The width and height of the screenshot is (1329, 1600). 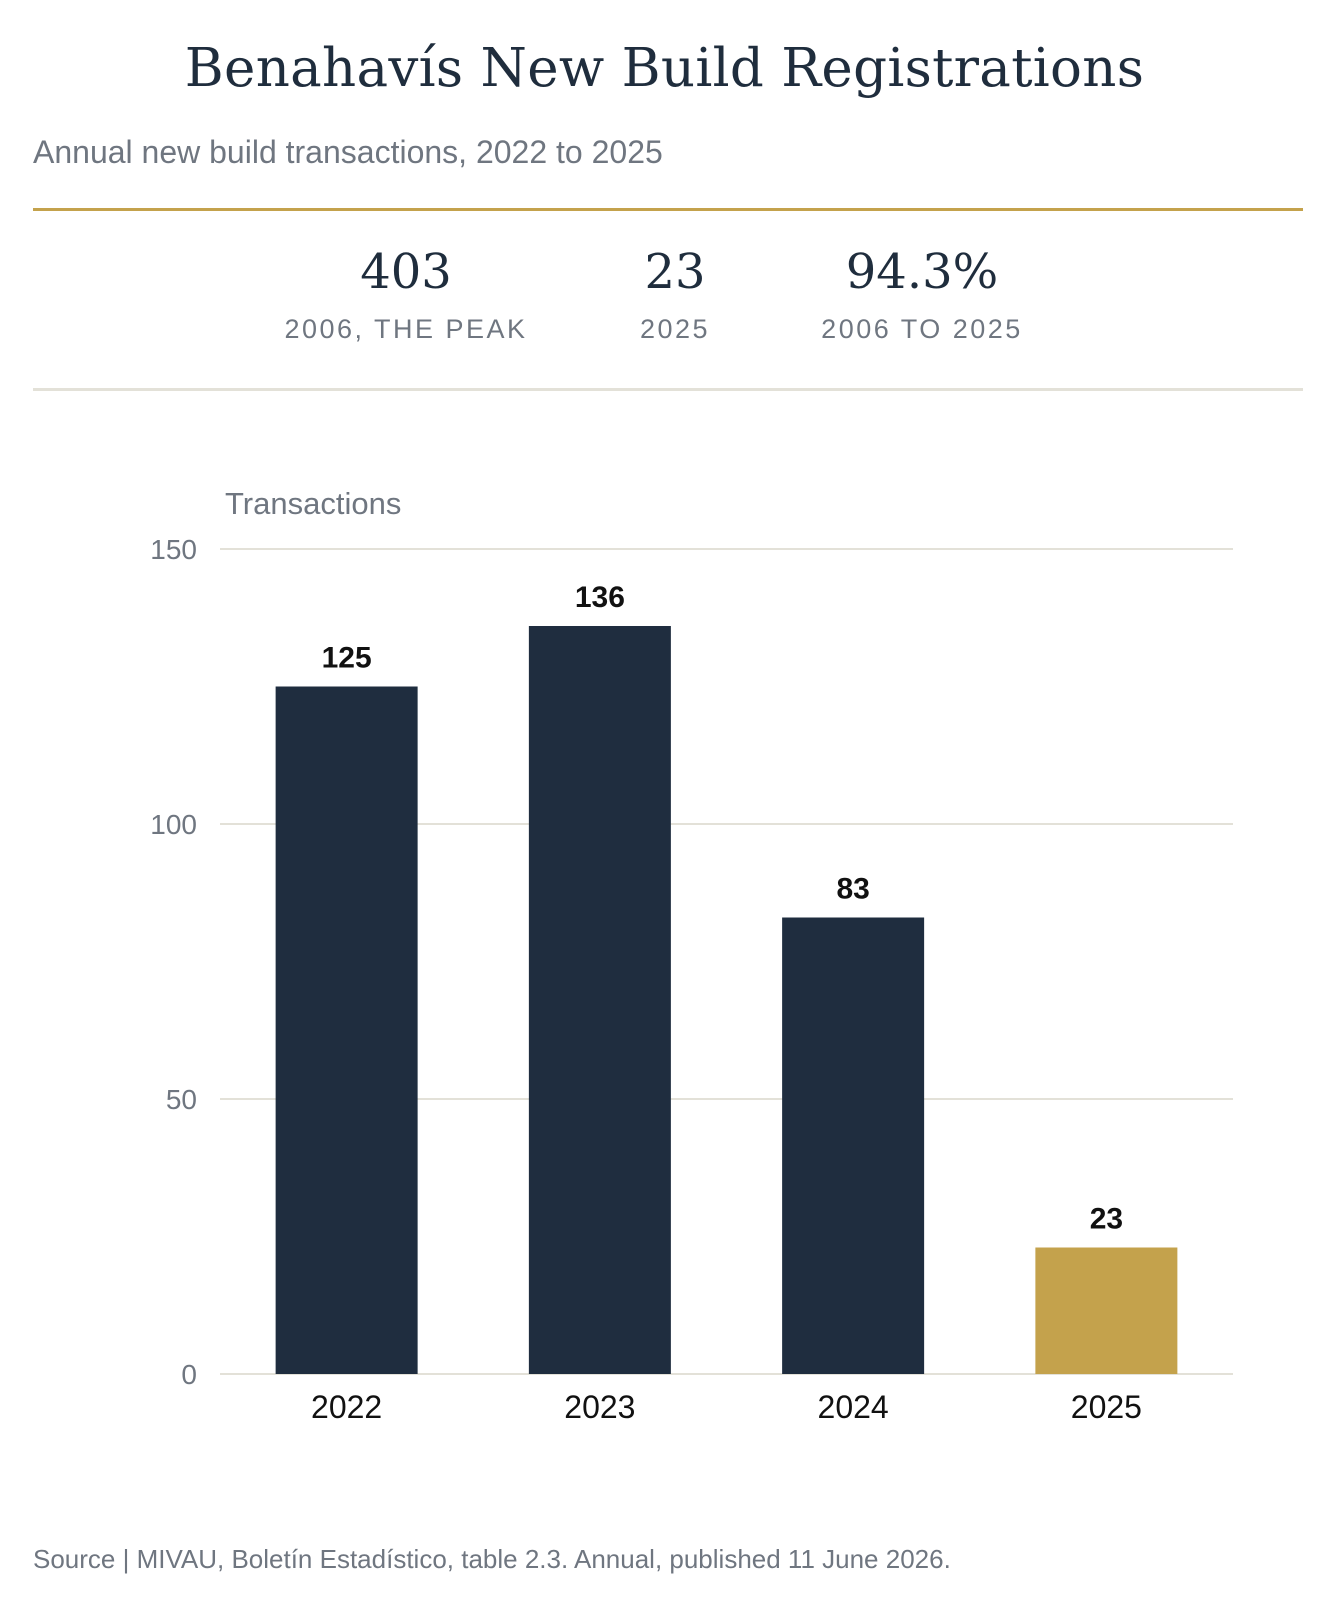 What do you see at coordinates (181, 1099) in the screenshot?
I see `y-tick-label: 50` at bounding box center [181, 1099].